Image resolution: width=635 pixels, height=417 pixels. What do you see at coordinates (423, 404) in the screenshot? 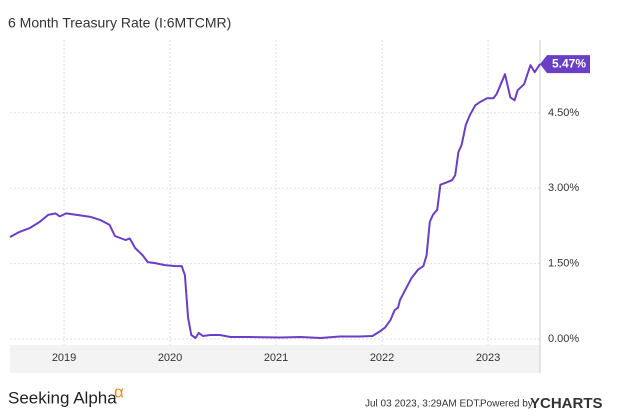
I see `timestamp: Jul 03 2023, 3:29AM EDT.` at bounding box center [423, 404].